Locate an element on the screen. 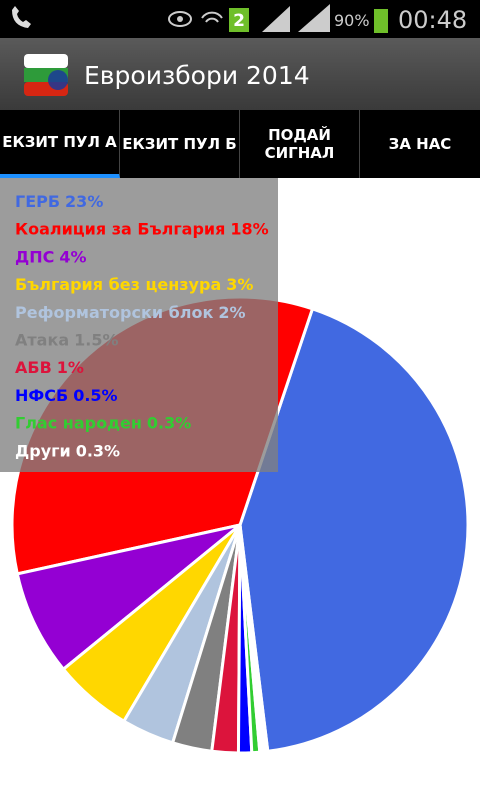  legend-entry: ГЕРБ 23% is located at coordinates (59, 201).